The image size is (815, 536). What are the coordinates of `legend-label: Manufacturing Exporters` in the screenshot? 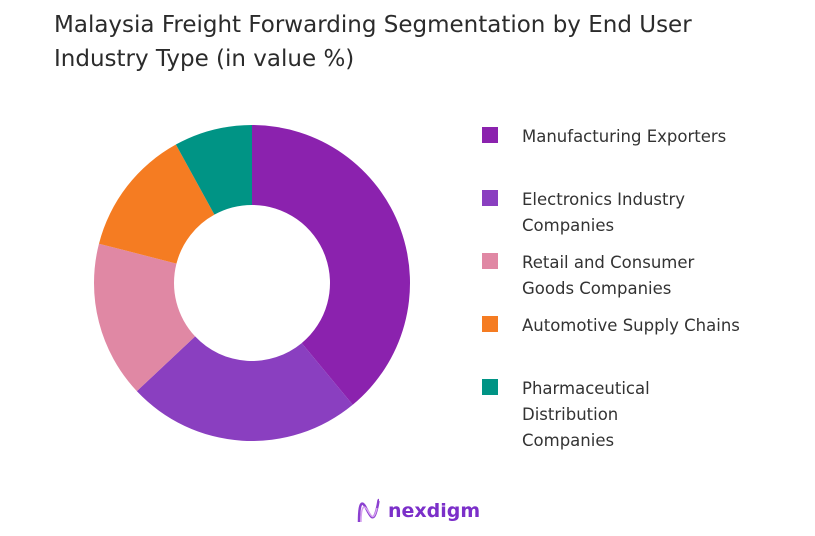 It's located at (624, 136).